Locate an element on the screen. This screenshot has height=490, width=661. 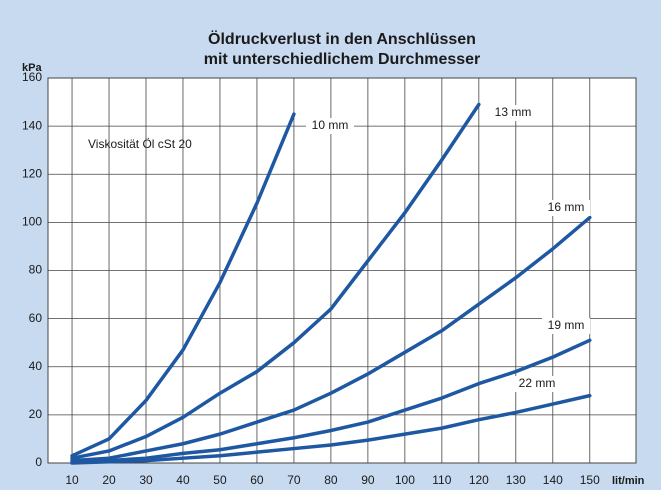
x-tick-label: 140 is located at coordinates (553, 480).